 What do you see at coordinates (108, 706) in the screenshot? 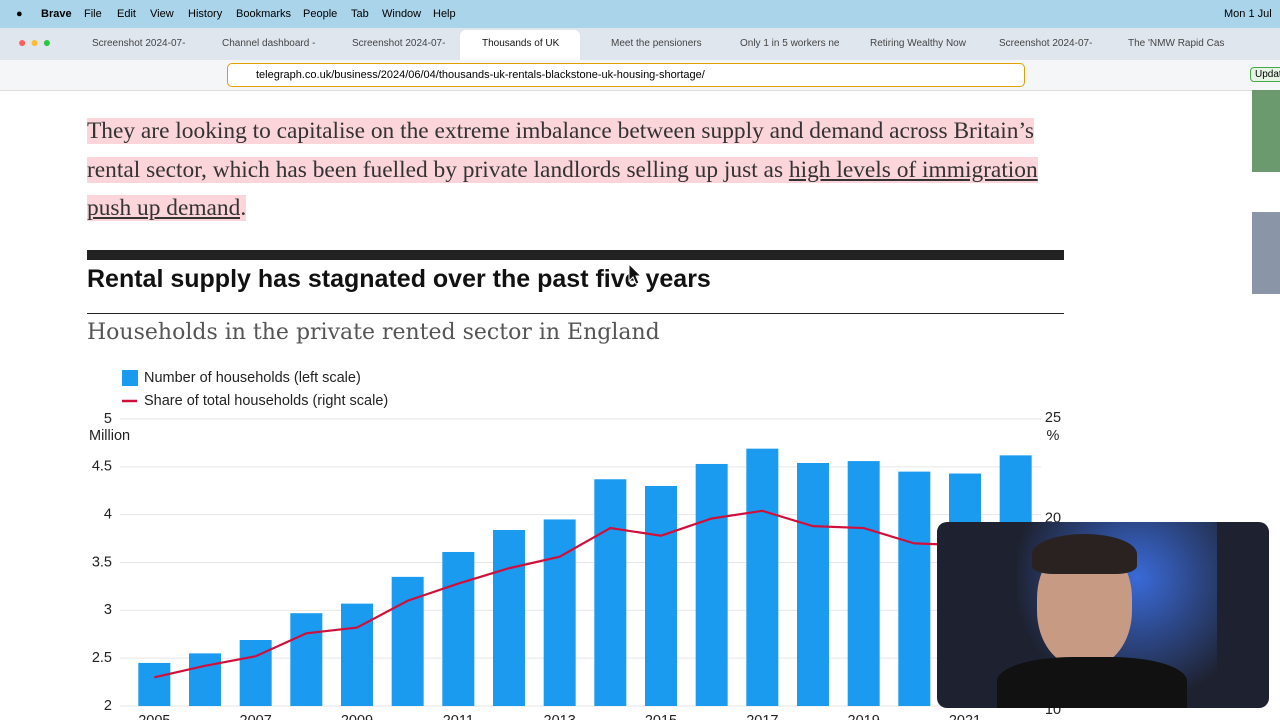
I see `y-tick-label: 2` at bounding box center [108, 706].